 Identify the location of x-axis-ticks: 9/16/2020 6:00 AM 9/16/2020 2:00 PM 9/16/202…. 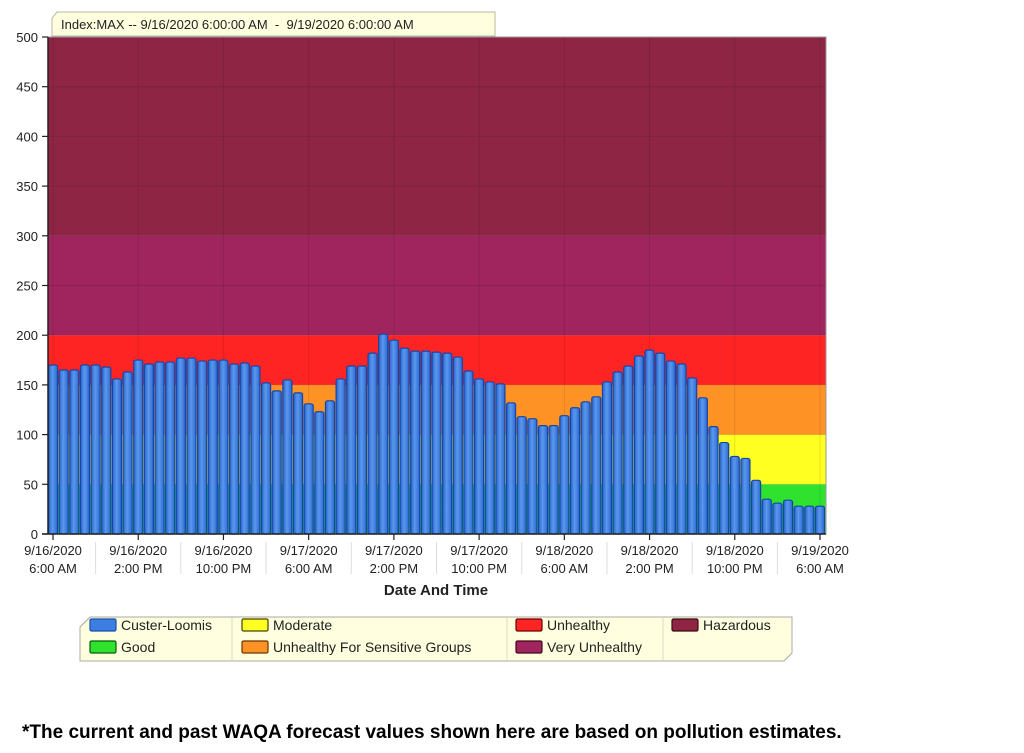
(436, 555).